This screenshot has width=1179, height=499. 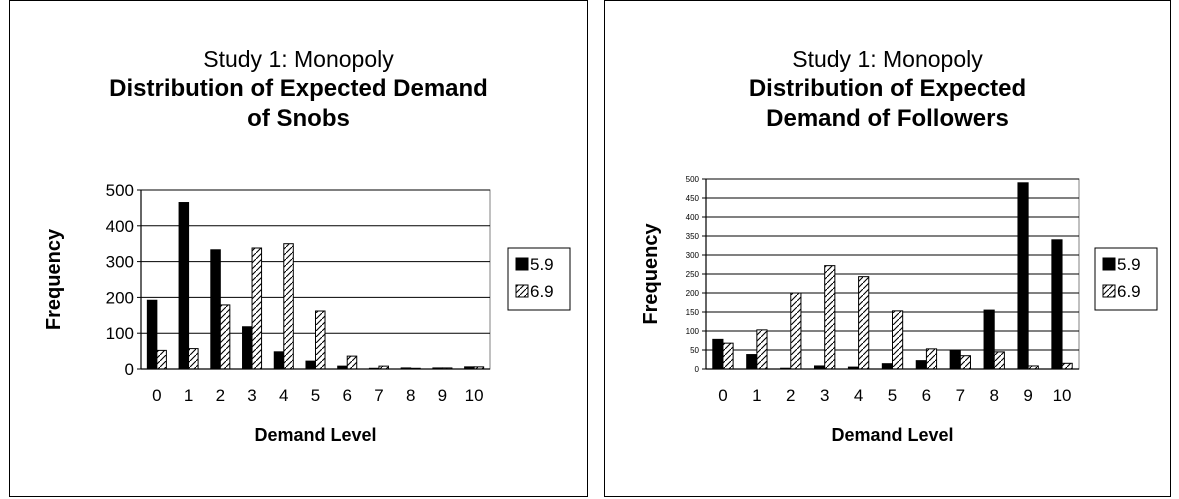 I want to click on y-tick-label: 150, so click(x=693, y=312).